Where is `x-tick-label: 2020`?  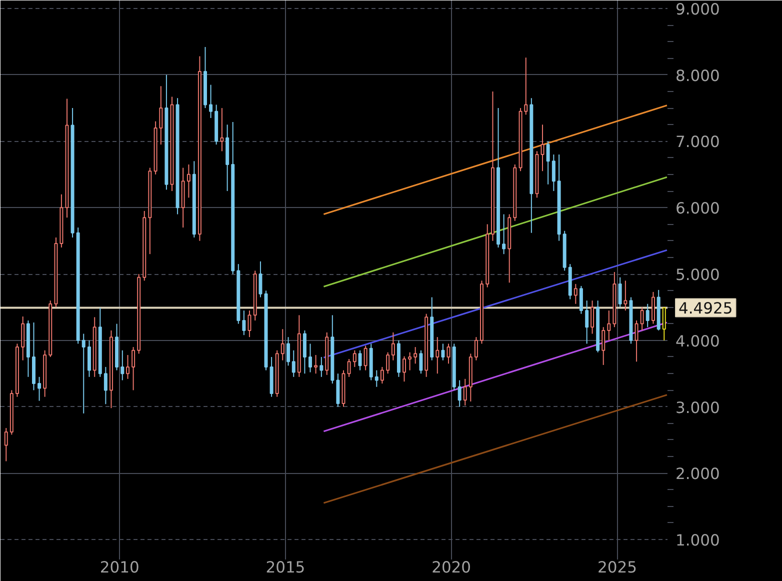
x-tick-label: 2020 is located at coordinates (452, 567).